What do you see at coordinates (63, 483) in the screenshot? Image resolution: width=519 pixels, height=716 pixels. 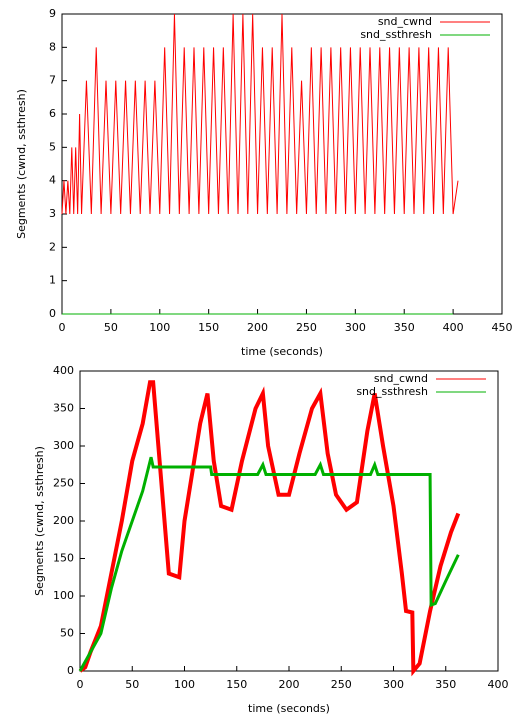 I see `y-tick-label: 250` at bounding box center [63, 483].